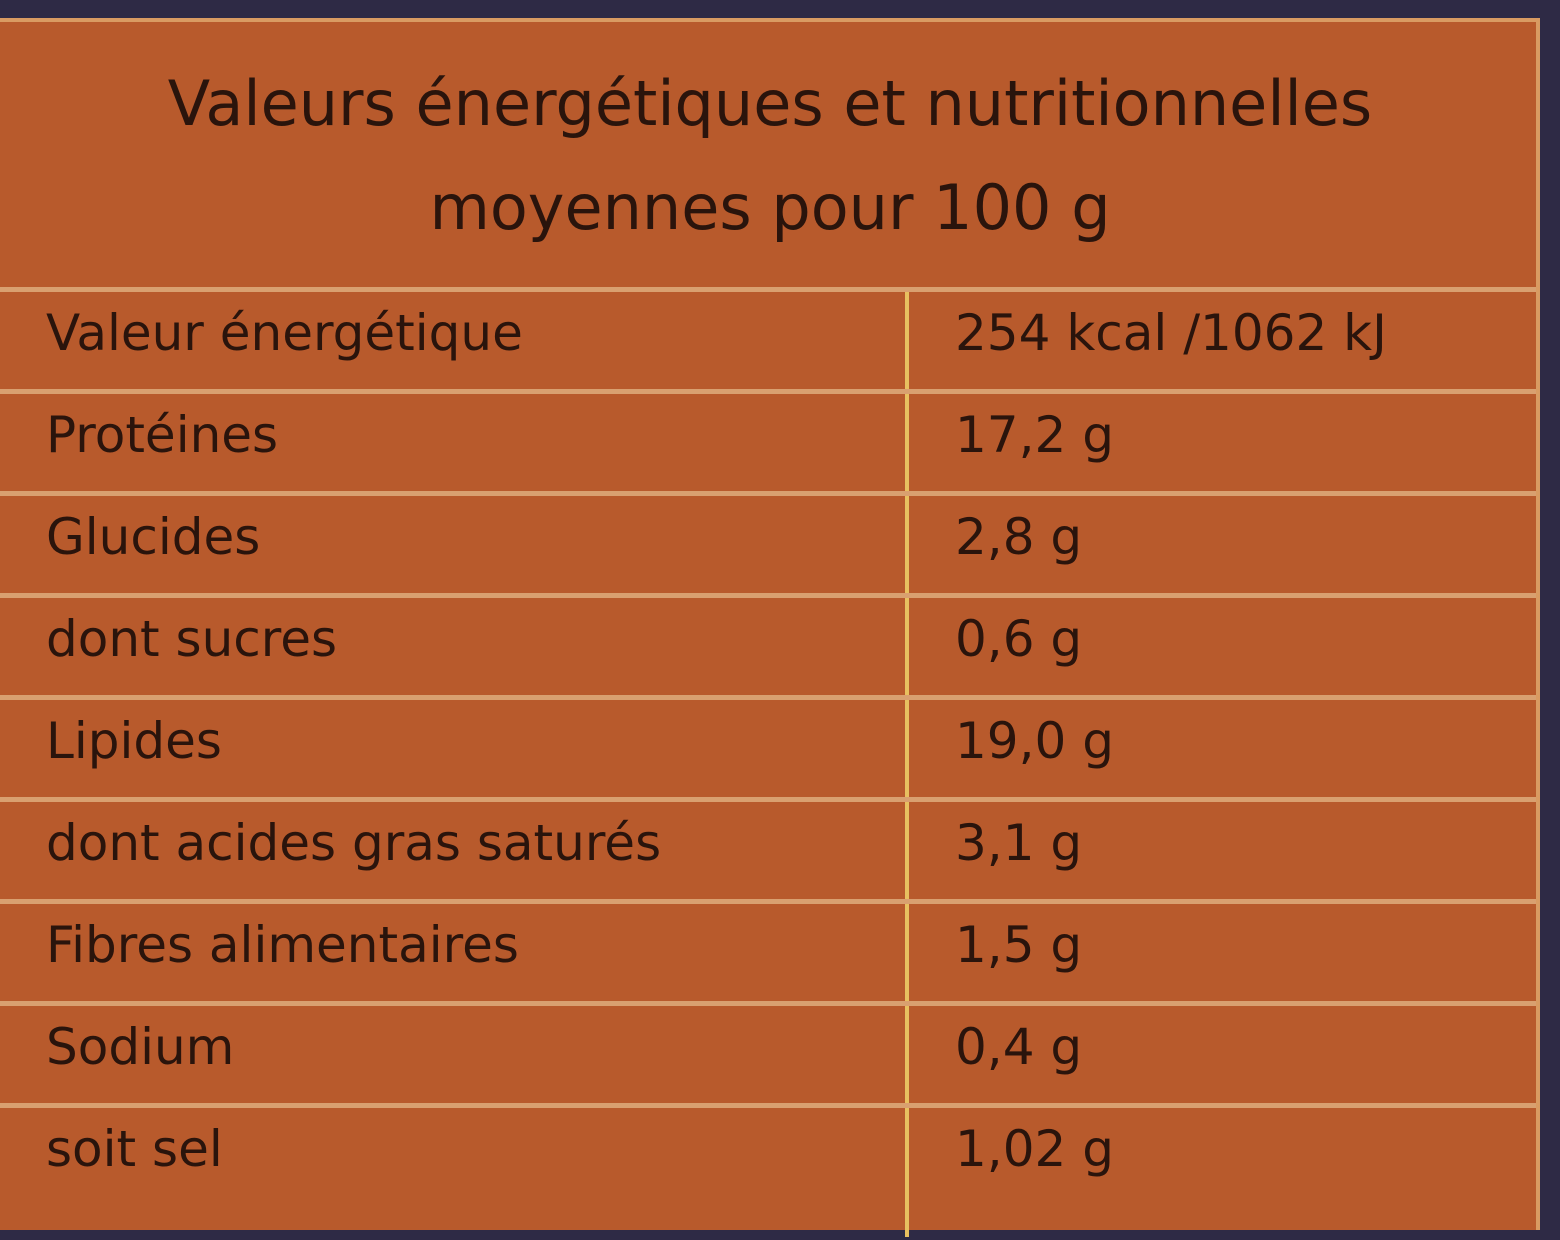  I want to click on nutrient-value: 0,4 g, so click(1019, 1047).